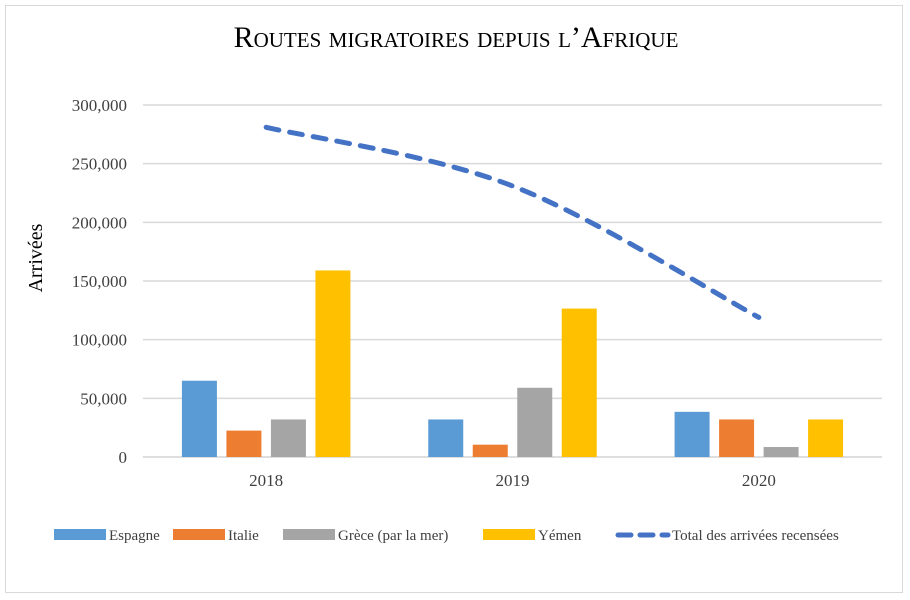 The width and height of the screenshot is (910, 600). Describe the element at coordinates (755, 536) in the screenshot. I see `legend-label: Total des arrivées recensées` at that location.